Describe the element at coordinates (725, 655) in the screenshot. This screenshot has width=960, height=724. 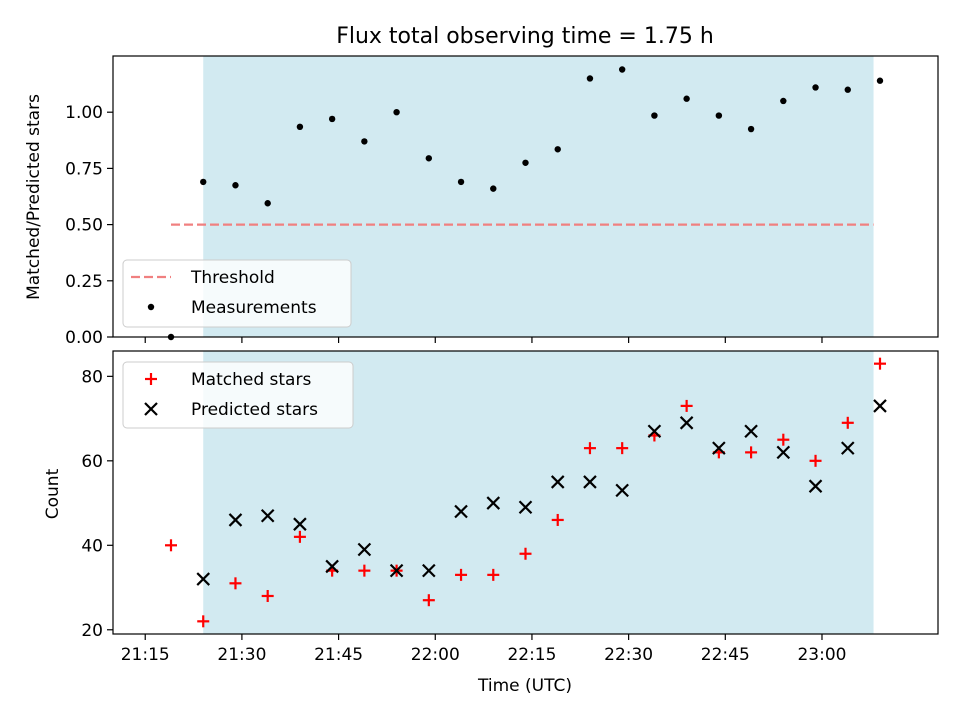
I see `bottom-x-tick-label: 22:45` at that location.